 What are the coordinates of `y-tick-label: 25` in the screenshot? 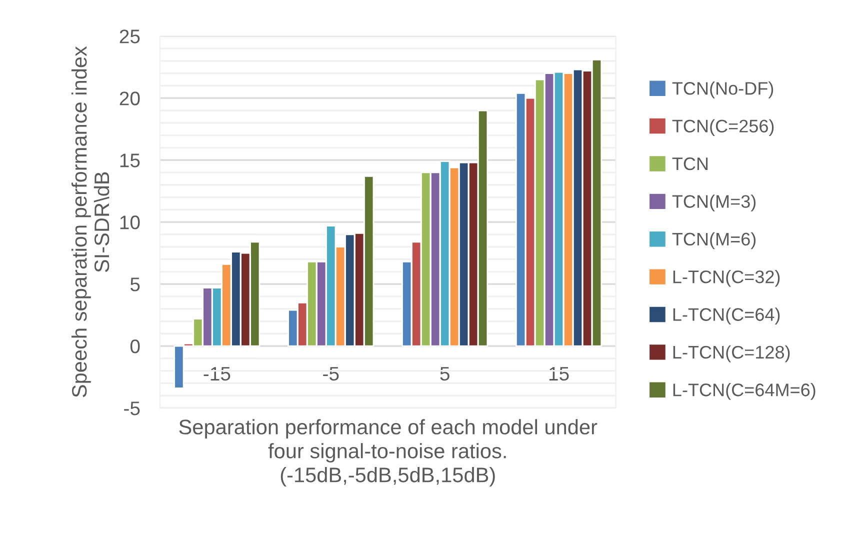 It's located at (130, 37).